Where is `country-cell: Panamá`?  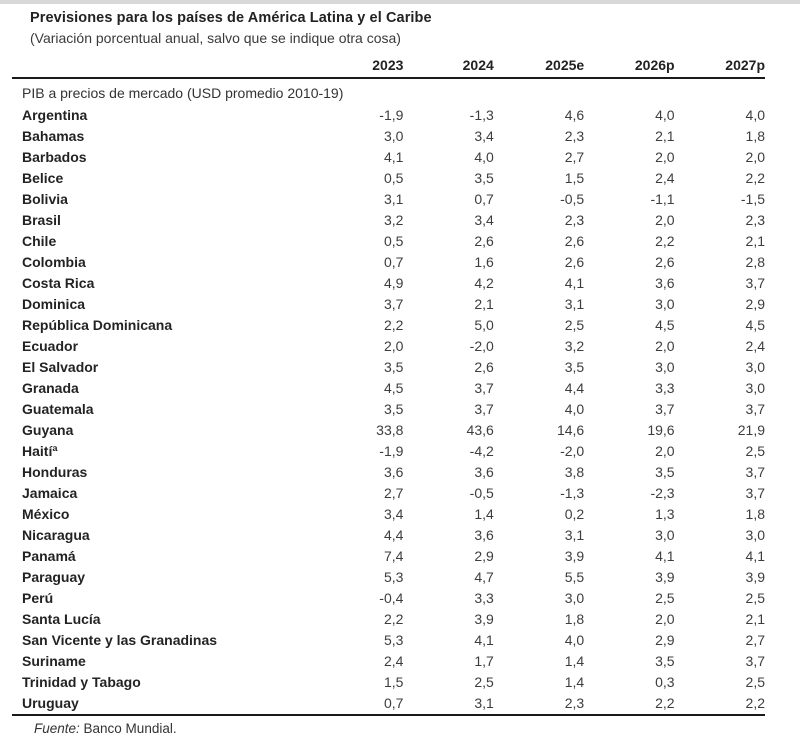 country-cell: Panamá is located at coordinates (49, 556).